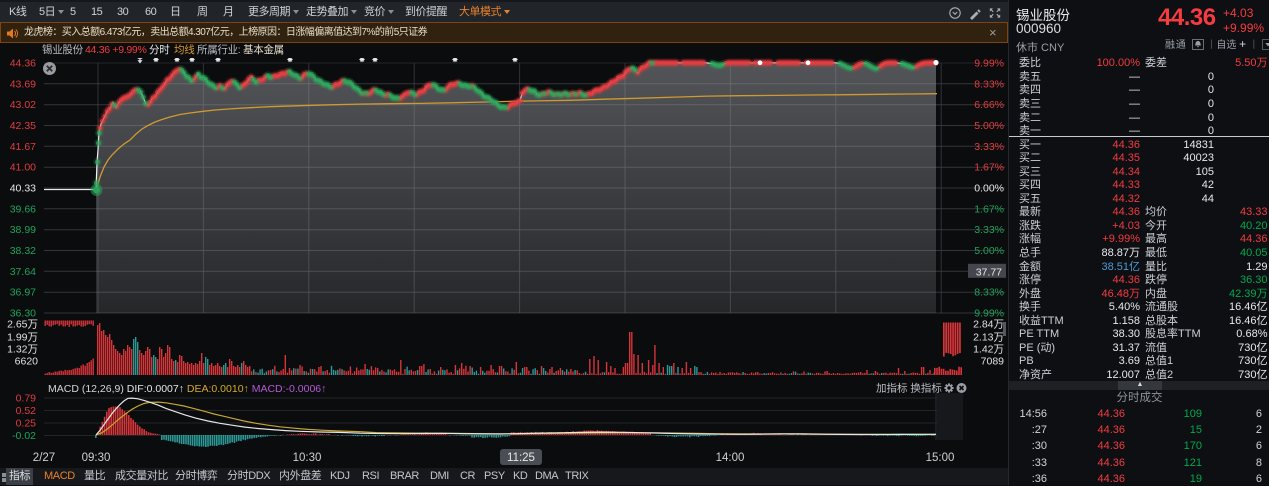 This screenshot has width=1269, height=486. I want to click on svg-text: 15:00, so click(940, 458).